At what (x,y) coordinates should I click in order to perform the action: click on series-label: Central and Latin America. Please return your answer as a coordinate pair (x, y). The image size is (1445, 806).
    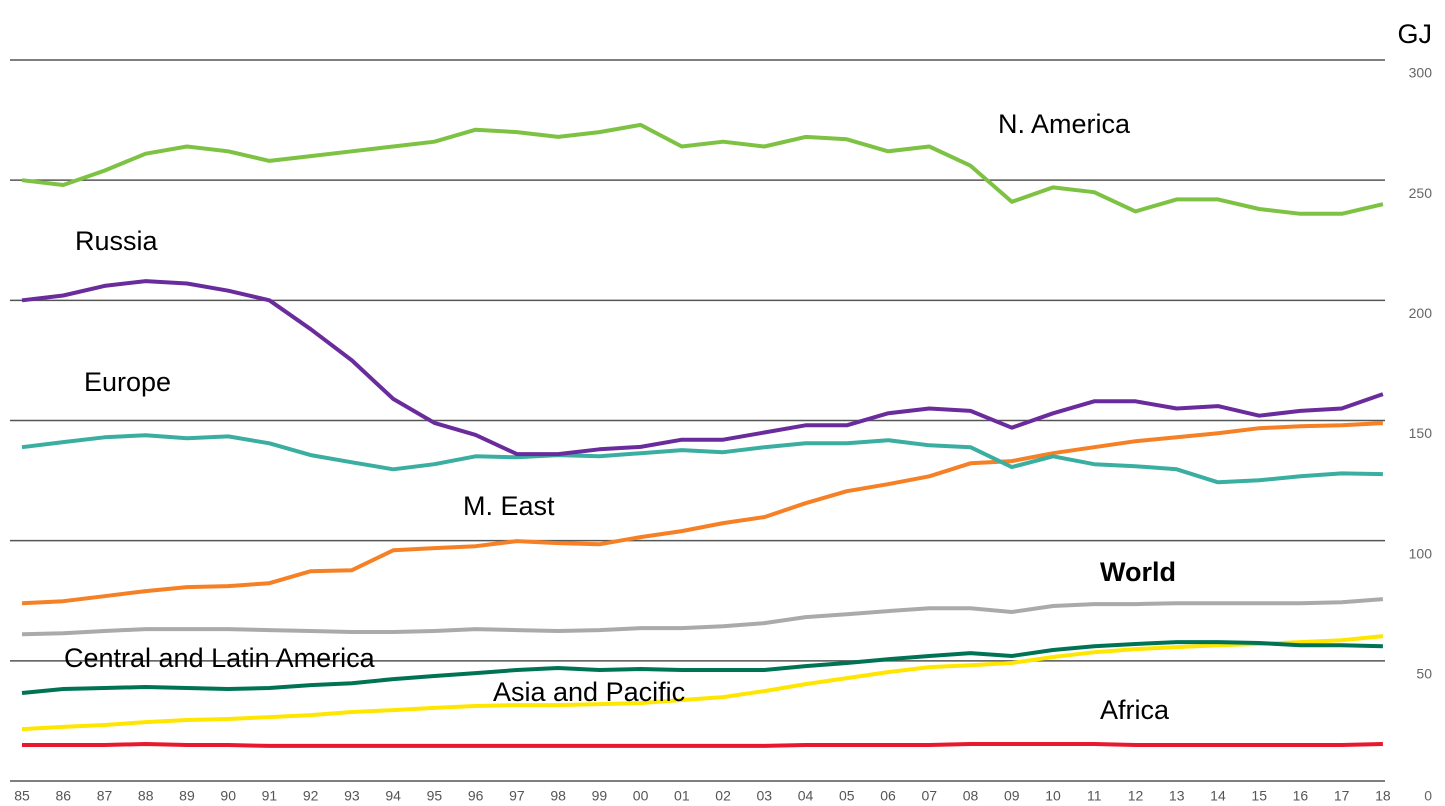
    Looking at the image, I should click on (220, 658).